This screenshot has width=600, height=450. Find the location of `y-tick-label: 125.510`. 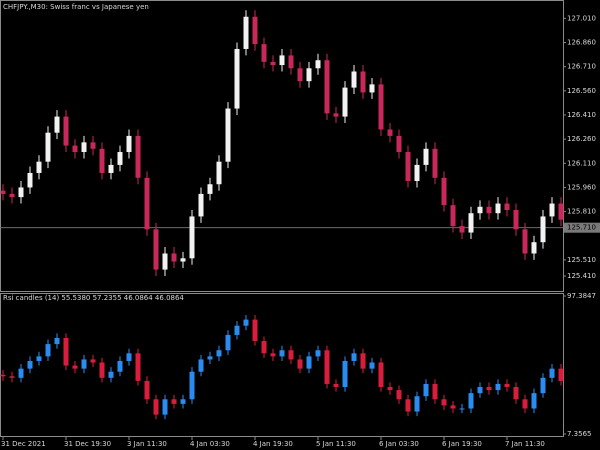

y-tick-label: 125.510 is located at coordinates (581, 260).